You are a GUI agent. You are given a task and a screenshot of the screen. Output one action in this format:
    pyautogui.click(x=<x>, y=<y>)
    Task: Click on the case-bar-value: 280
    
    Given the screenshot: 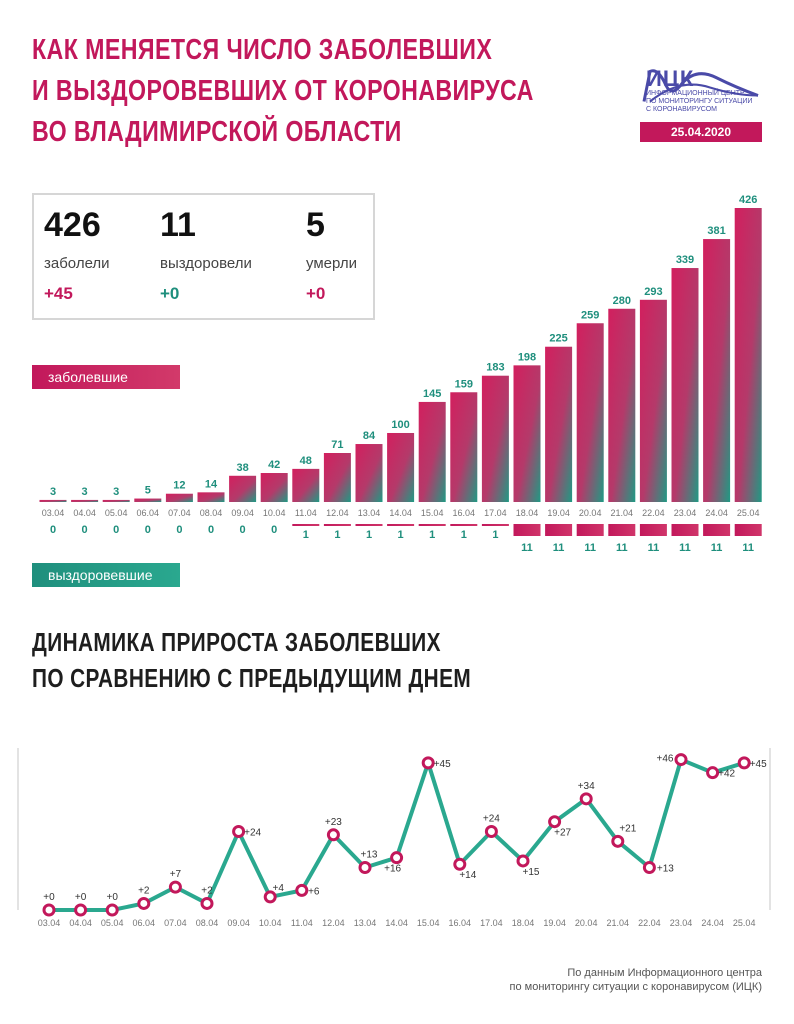 What is the action you would take?
    pyautogui.click(x=622, y=301)
    